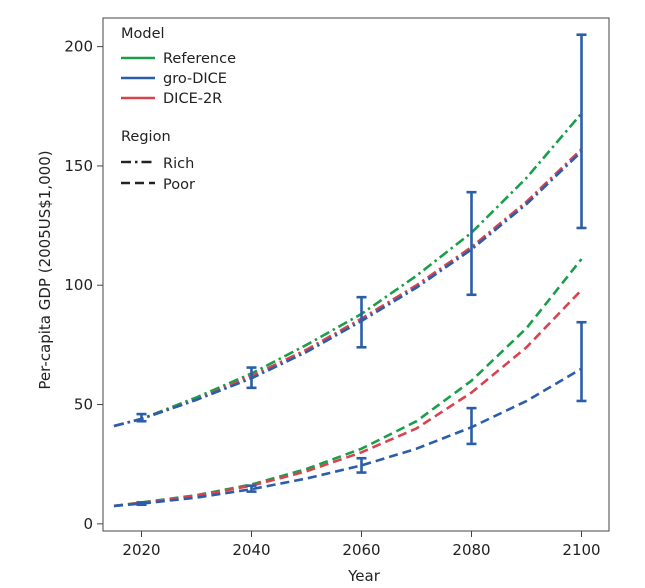  What do you see at coordinates (471, 550) in the screenshot?
I see `x-tick-label: 2080` at bounding box center [471, 550].